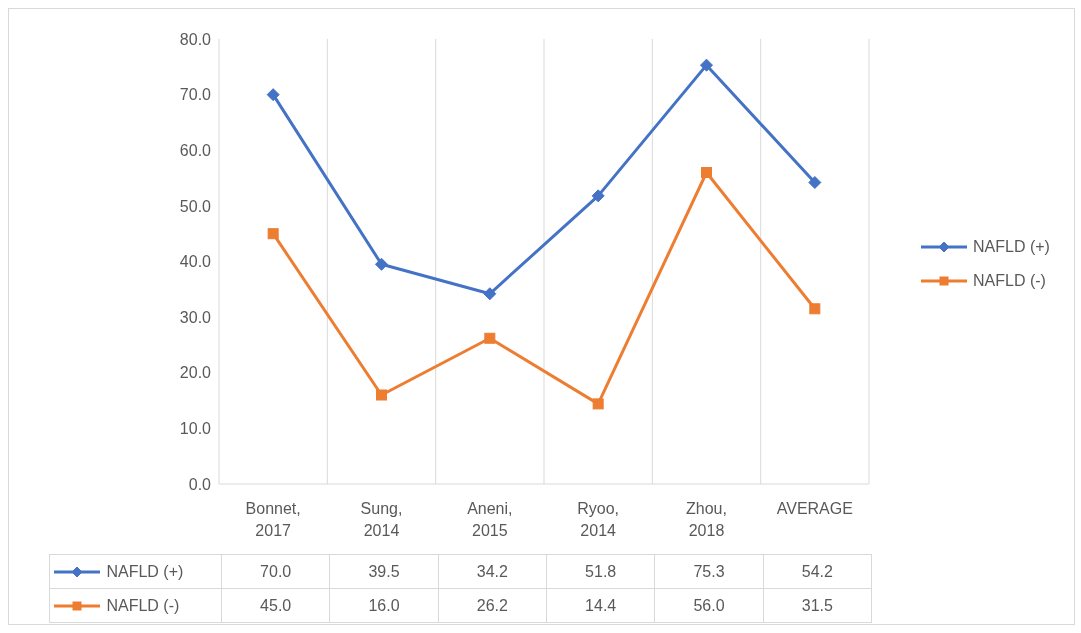 The image size is (1081, 633). Describe the element at coordinates (195, 150) in the screenshot. I see `y-tick-label: 60.0` at that location.